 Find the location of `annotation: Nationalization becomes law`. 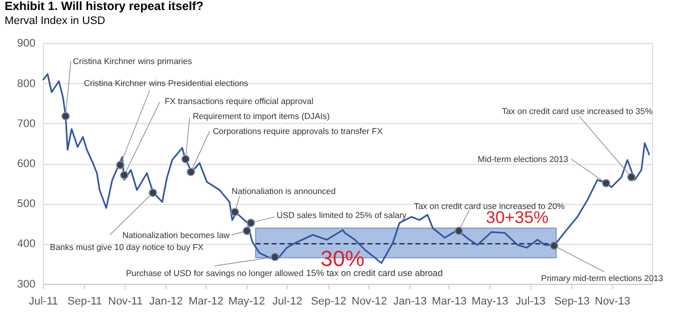

annotation: Nationalization becomes law is located at coordinates (176, 235).